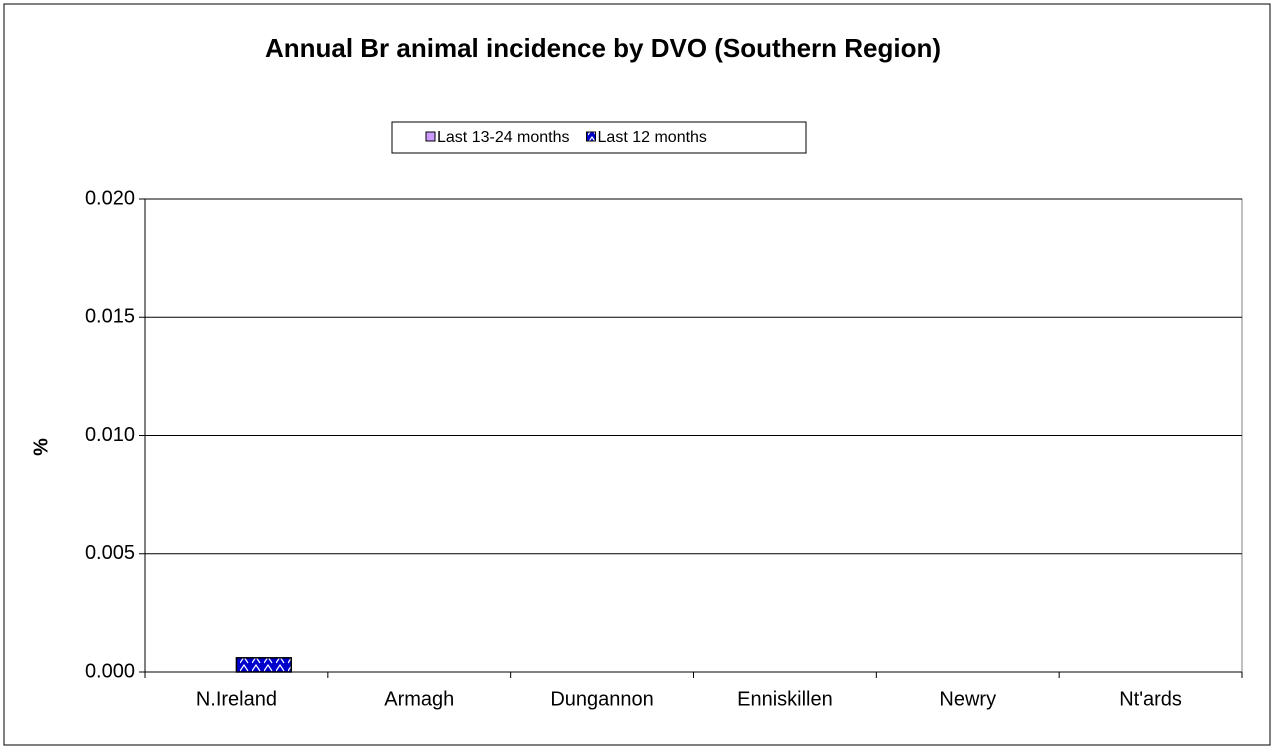  Describe the element at coordinates (785, 699) in the screenshot. I see `x-tick-label: Enniskillen` at that location.